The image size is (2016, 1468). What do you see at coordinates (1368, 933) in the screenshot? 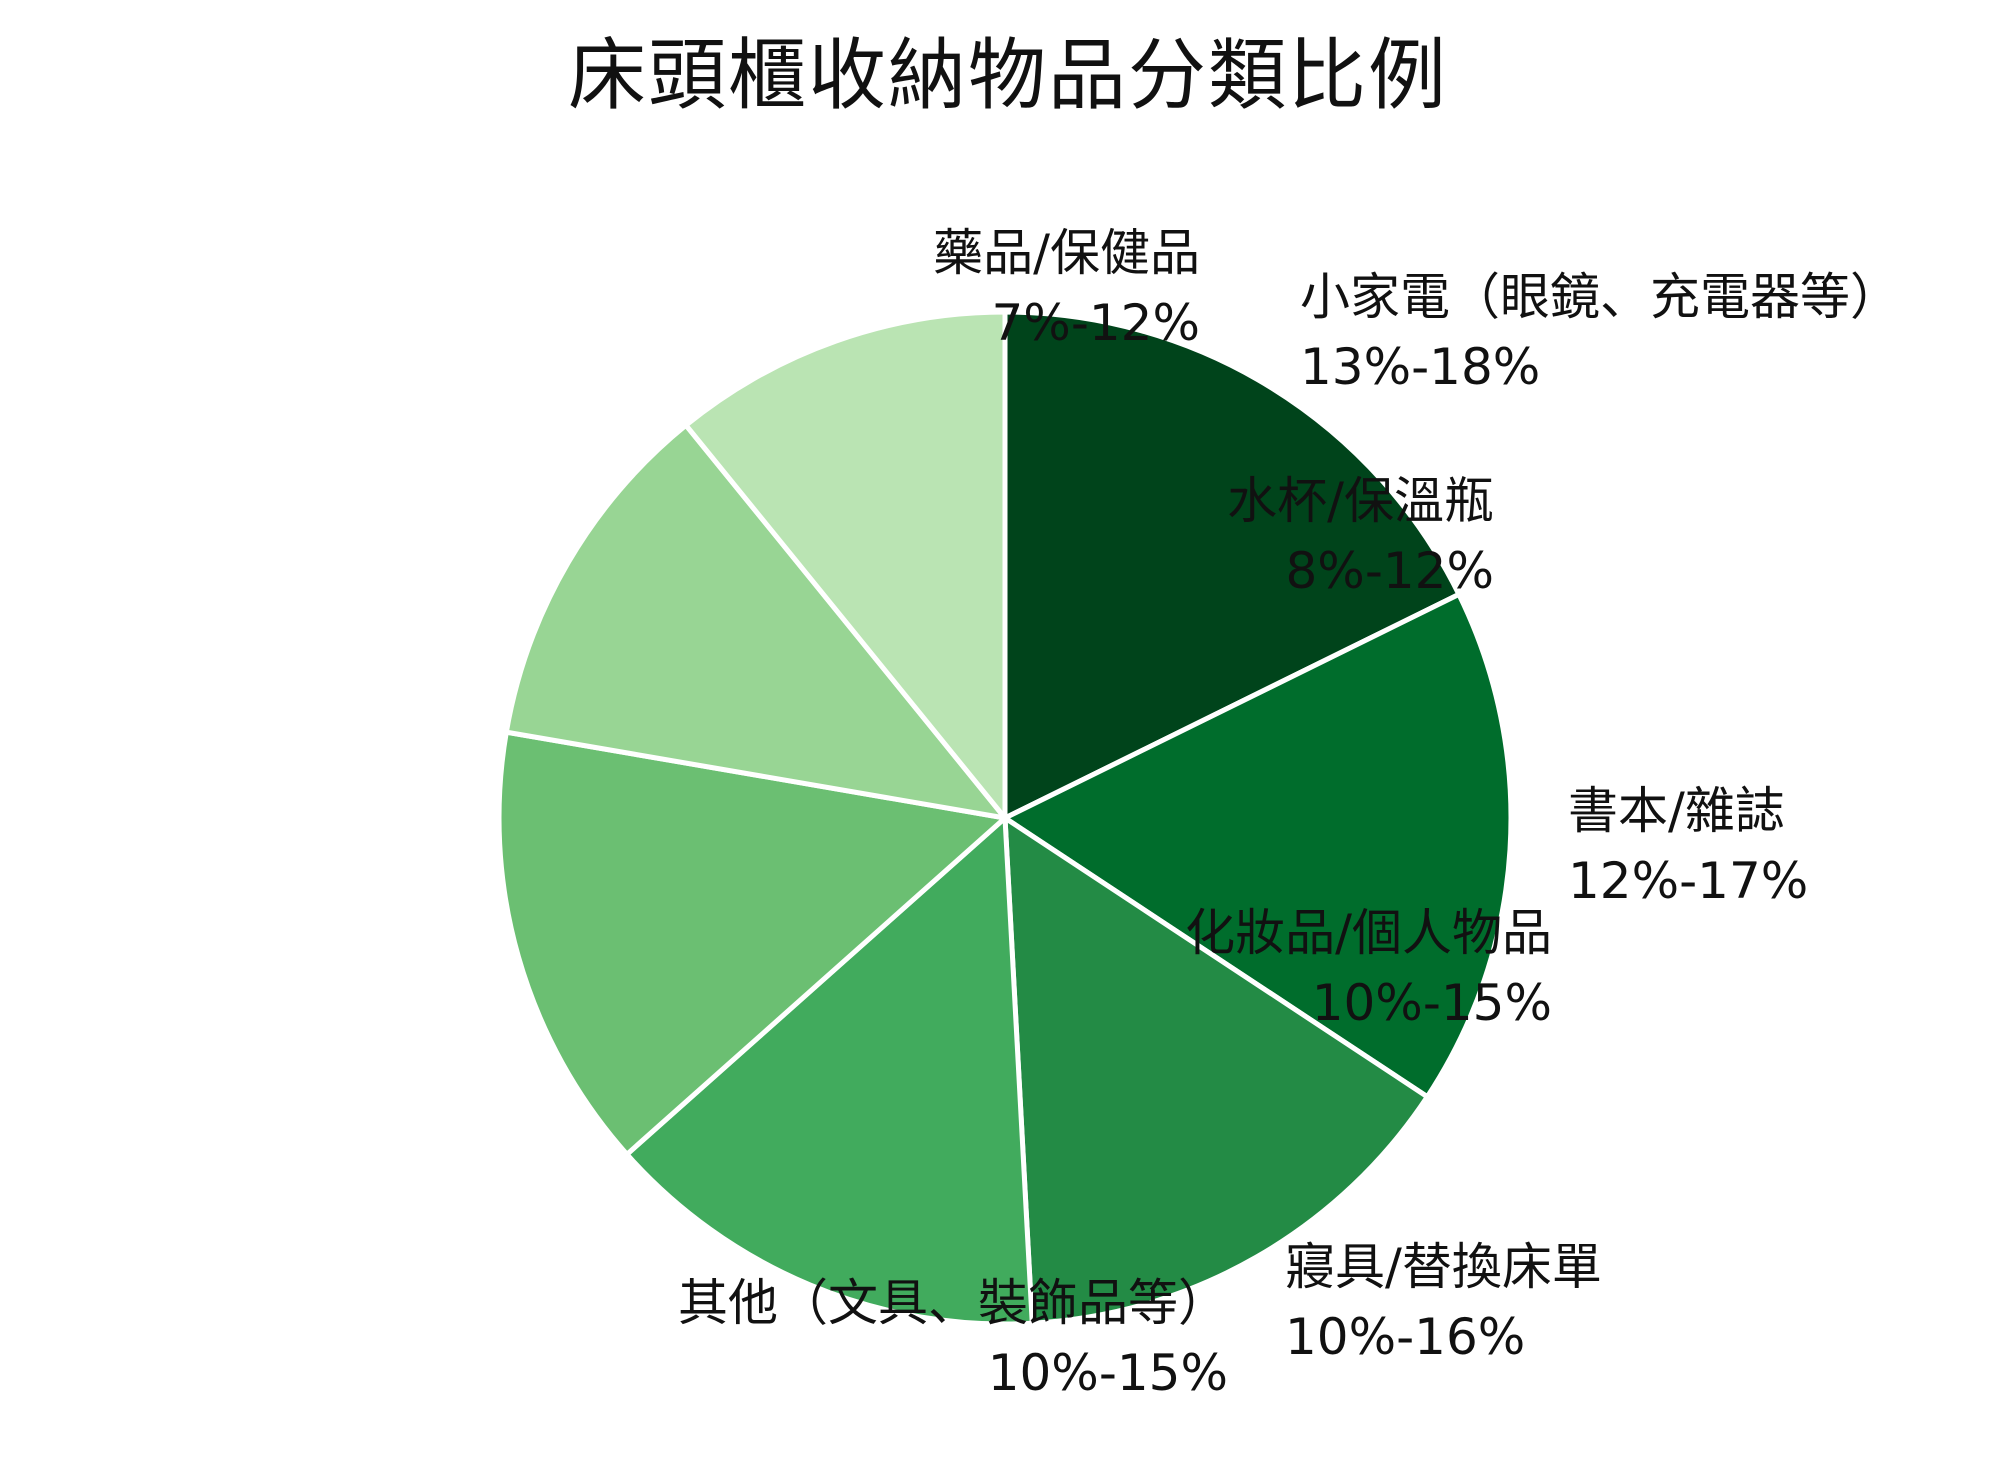
I see `slice-label-name: 化妝品/個人物品` at bounding box center [1368, 933].